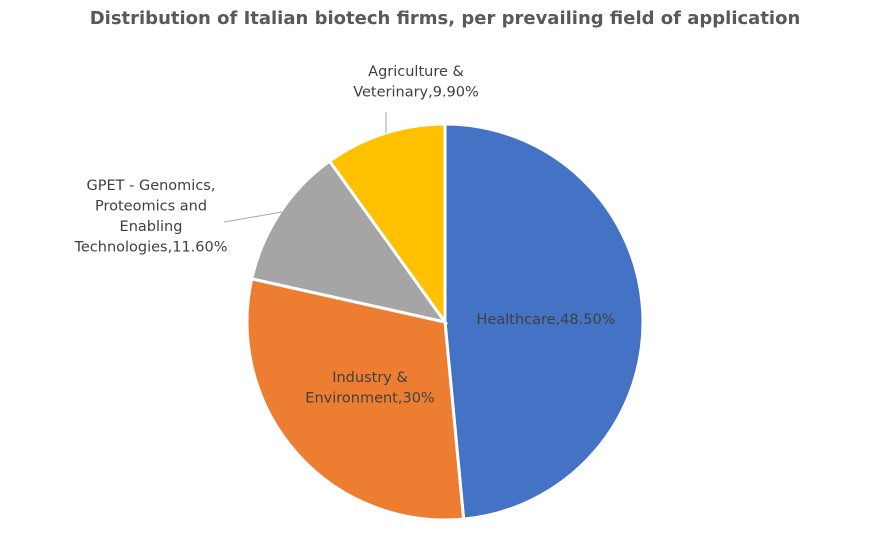 This screenshot has height=548, width=884. What do you see at coordinates (369, 388) in the screenshot?
I see `data-label: Industry & Environment,30%` at bounding box center [369, 388].